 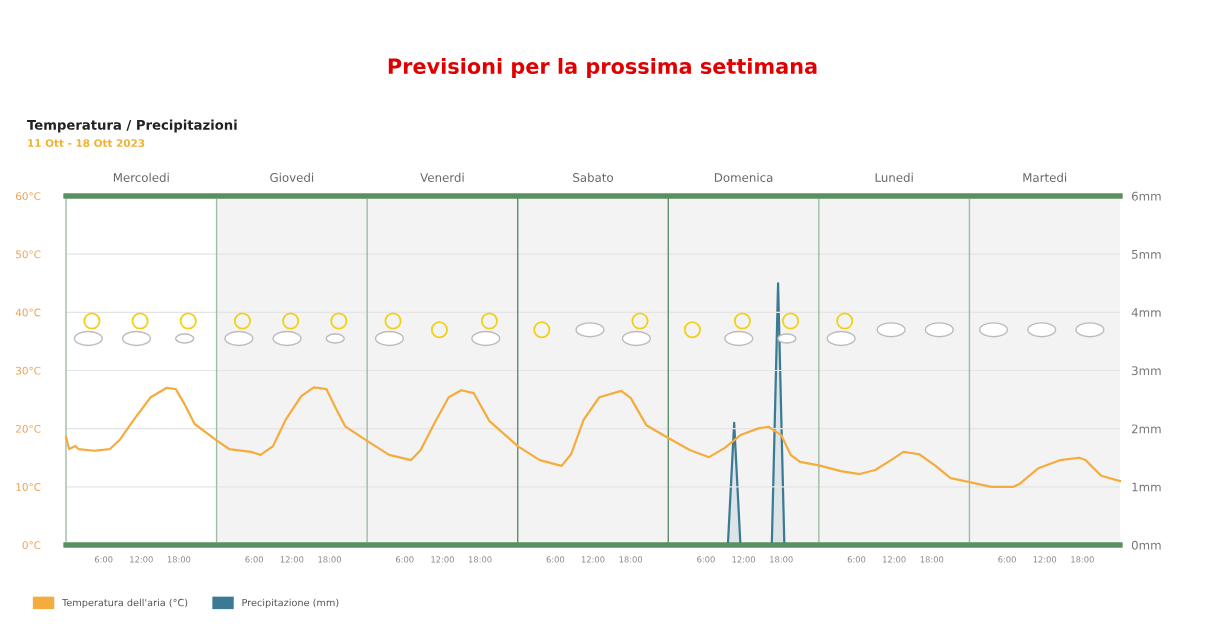 I want to click on text: Giovedi, so click(x=292, y=177).